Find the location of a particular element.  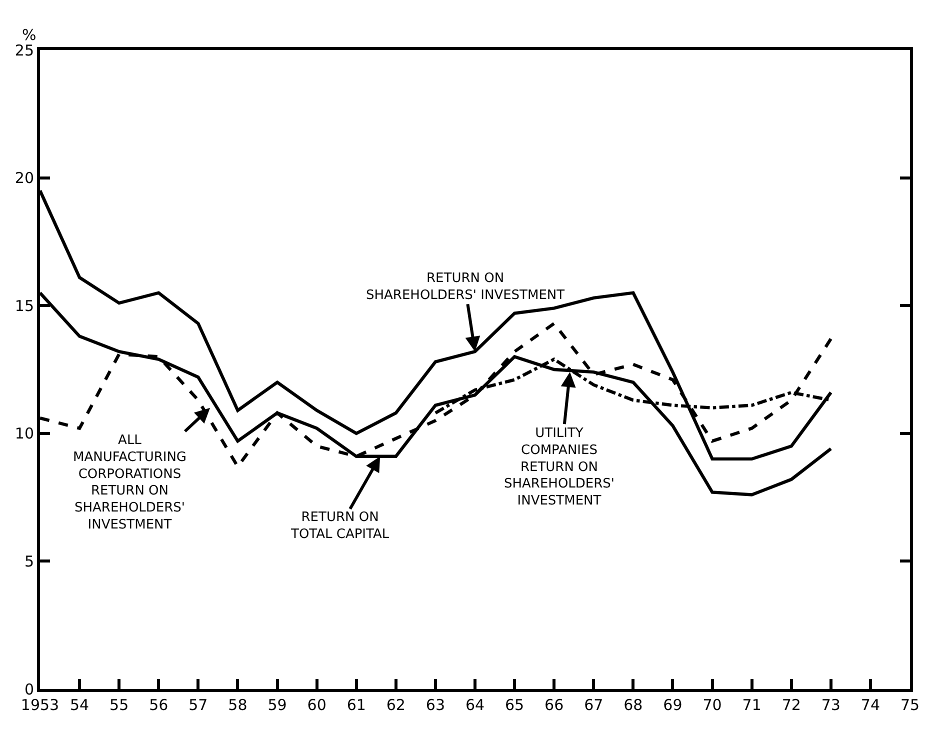

x-tick-label: 68 is located at coordinates (633, 705).